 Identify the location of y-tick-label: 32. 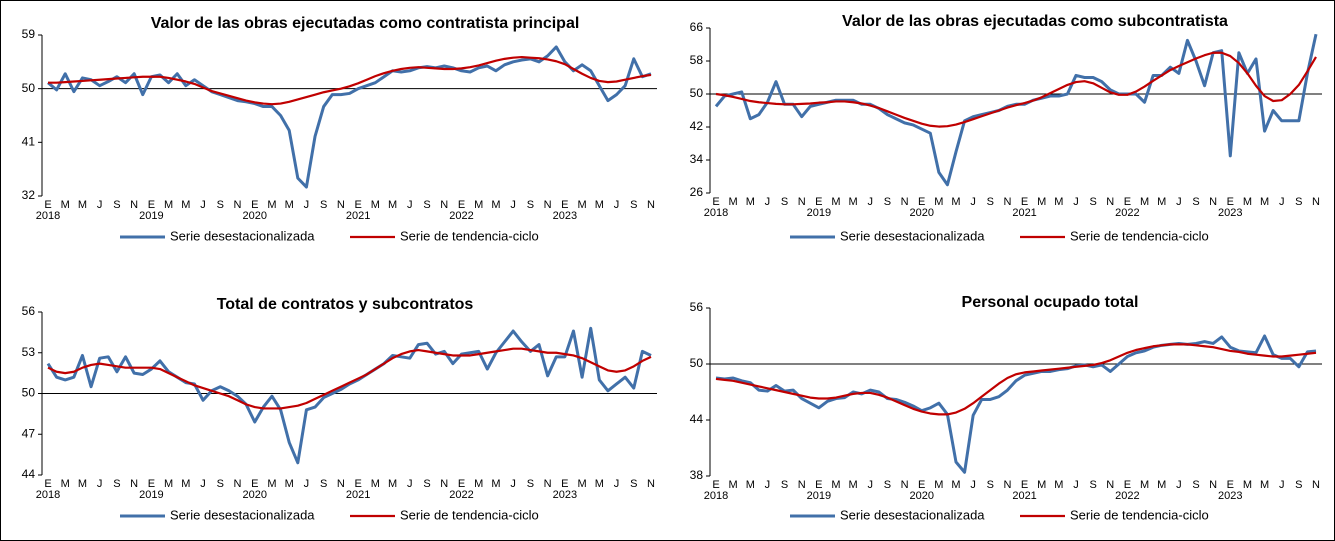
(29, 195).